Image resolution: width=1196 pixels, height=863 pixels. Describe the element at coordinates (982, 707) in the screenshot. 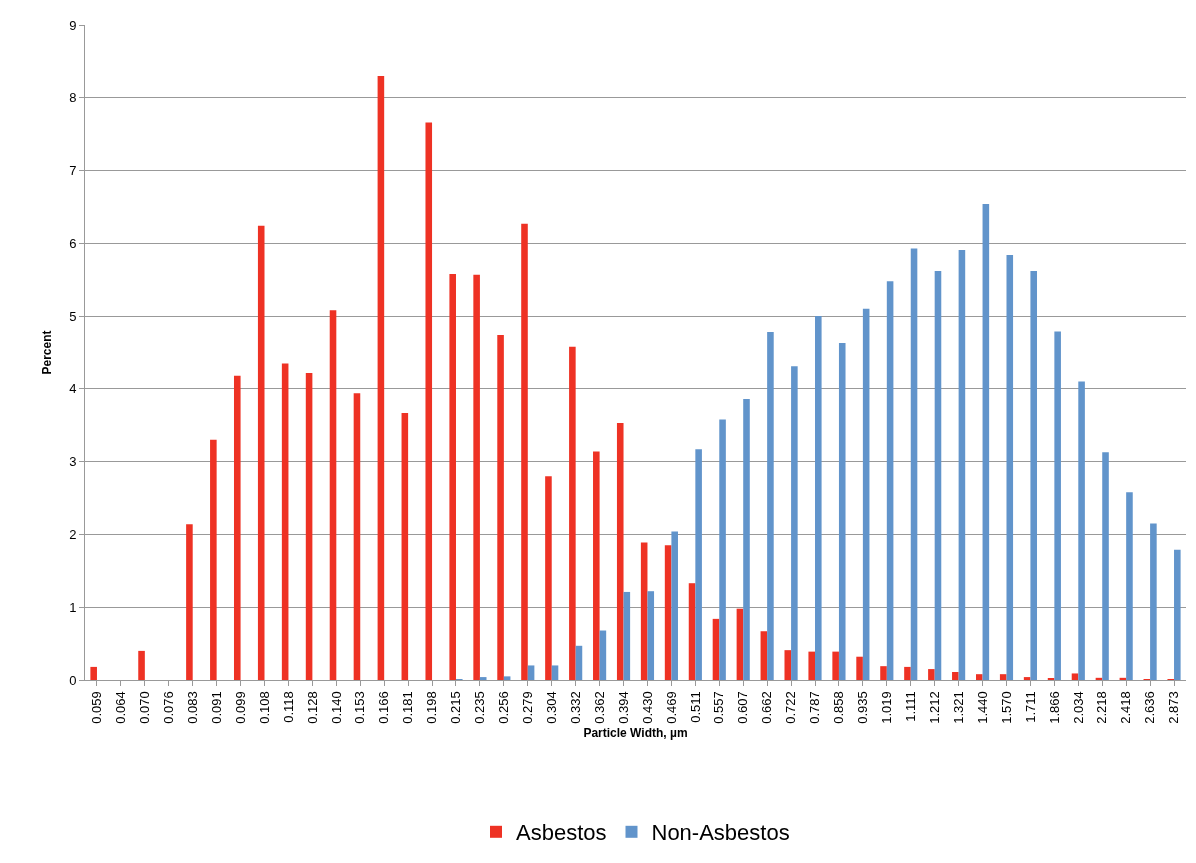

I see `x-tick-label: 1.440` at that location.